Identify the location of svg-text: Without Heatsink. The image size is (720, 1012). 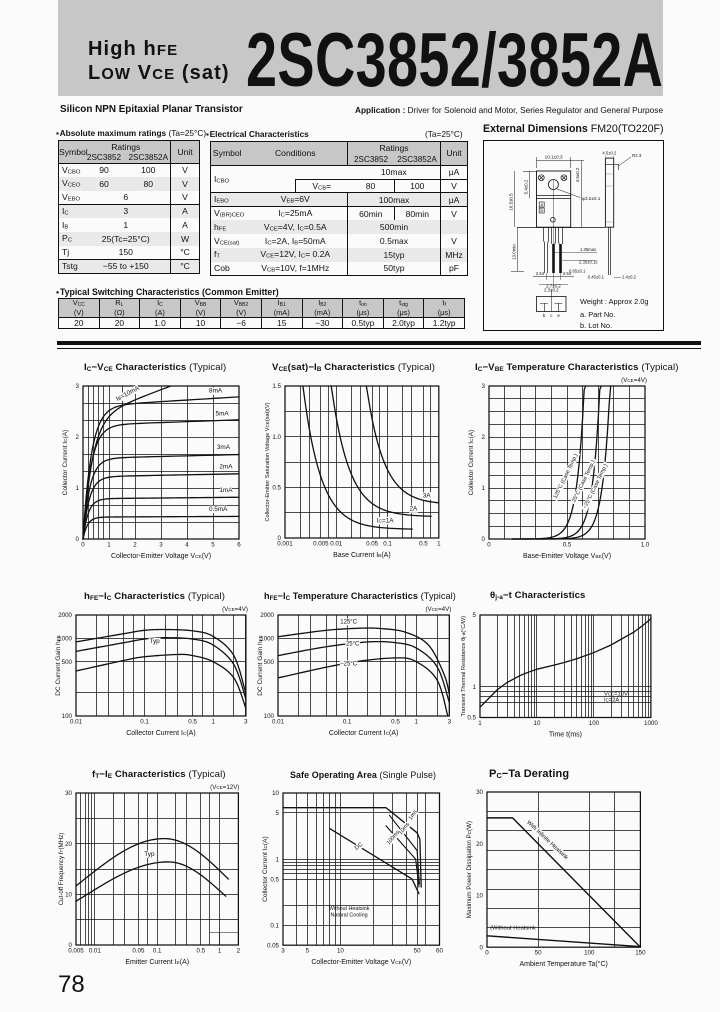
(349, 909).